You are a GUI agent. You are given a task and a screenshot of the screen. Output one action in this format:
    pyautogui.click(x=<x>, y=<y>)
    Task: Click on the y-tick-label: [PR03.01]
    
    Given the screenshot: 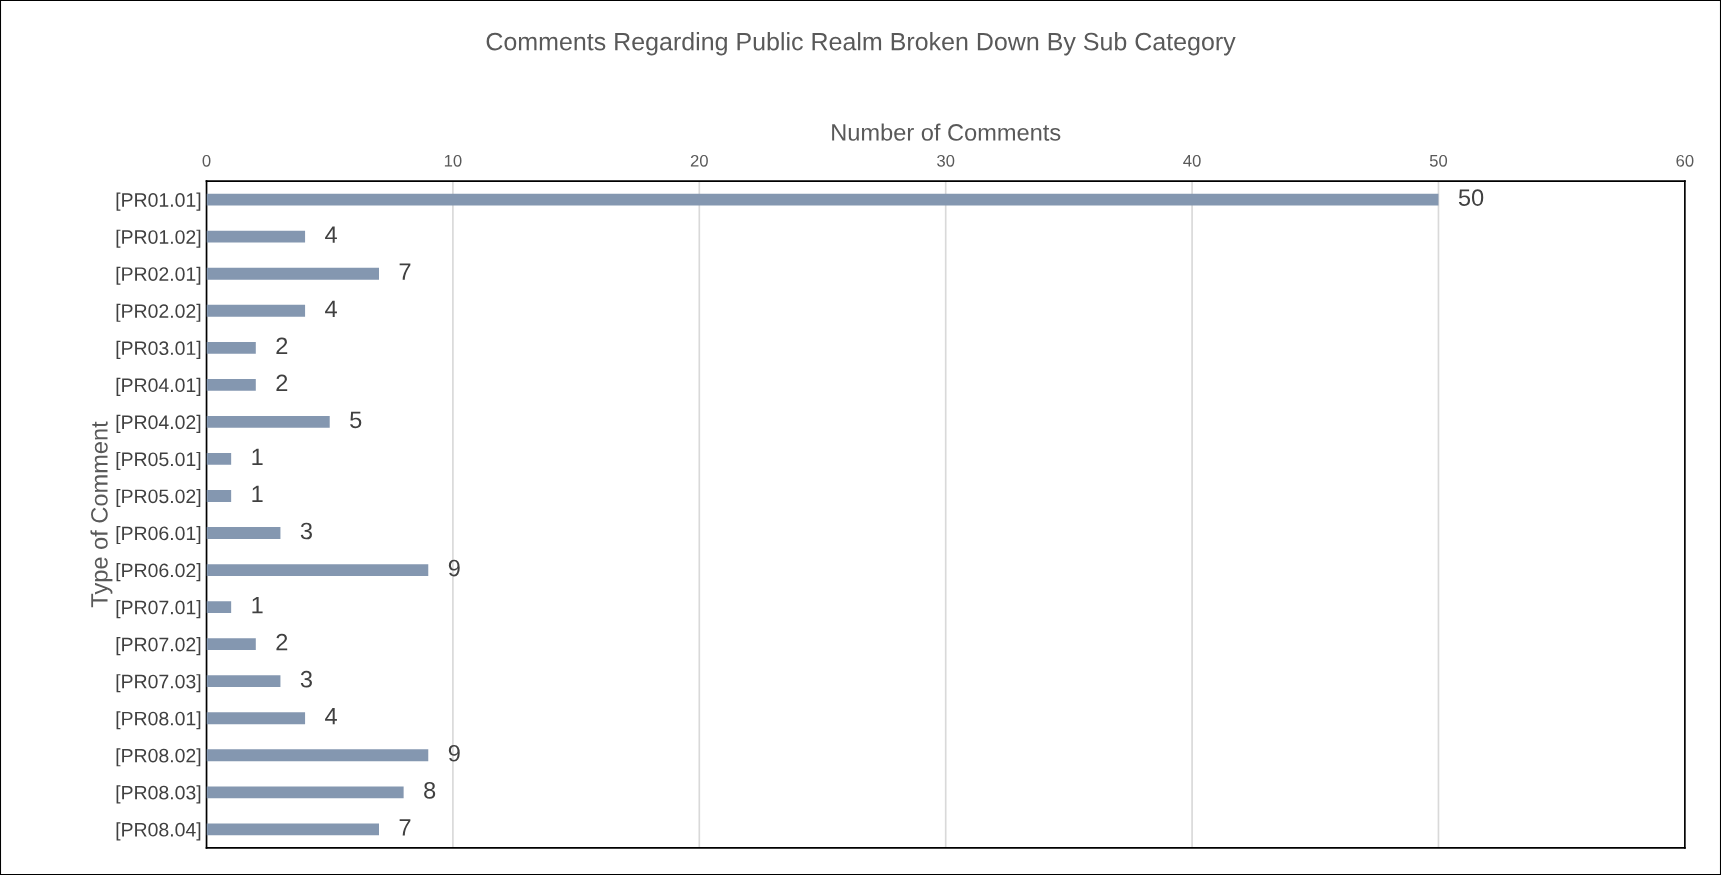 What is the action you would take?
    pyautogui.click(x=158, y=349)
    